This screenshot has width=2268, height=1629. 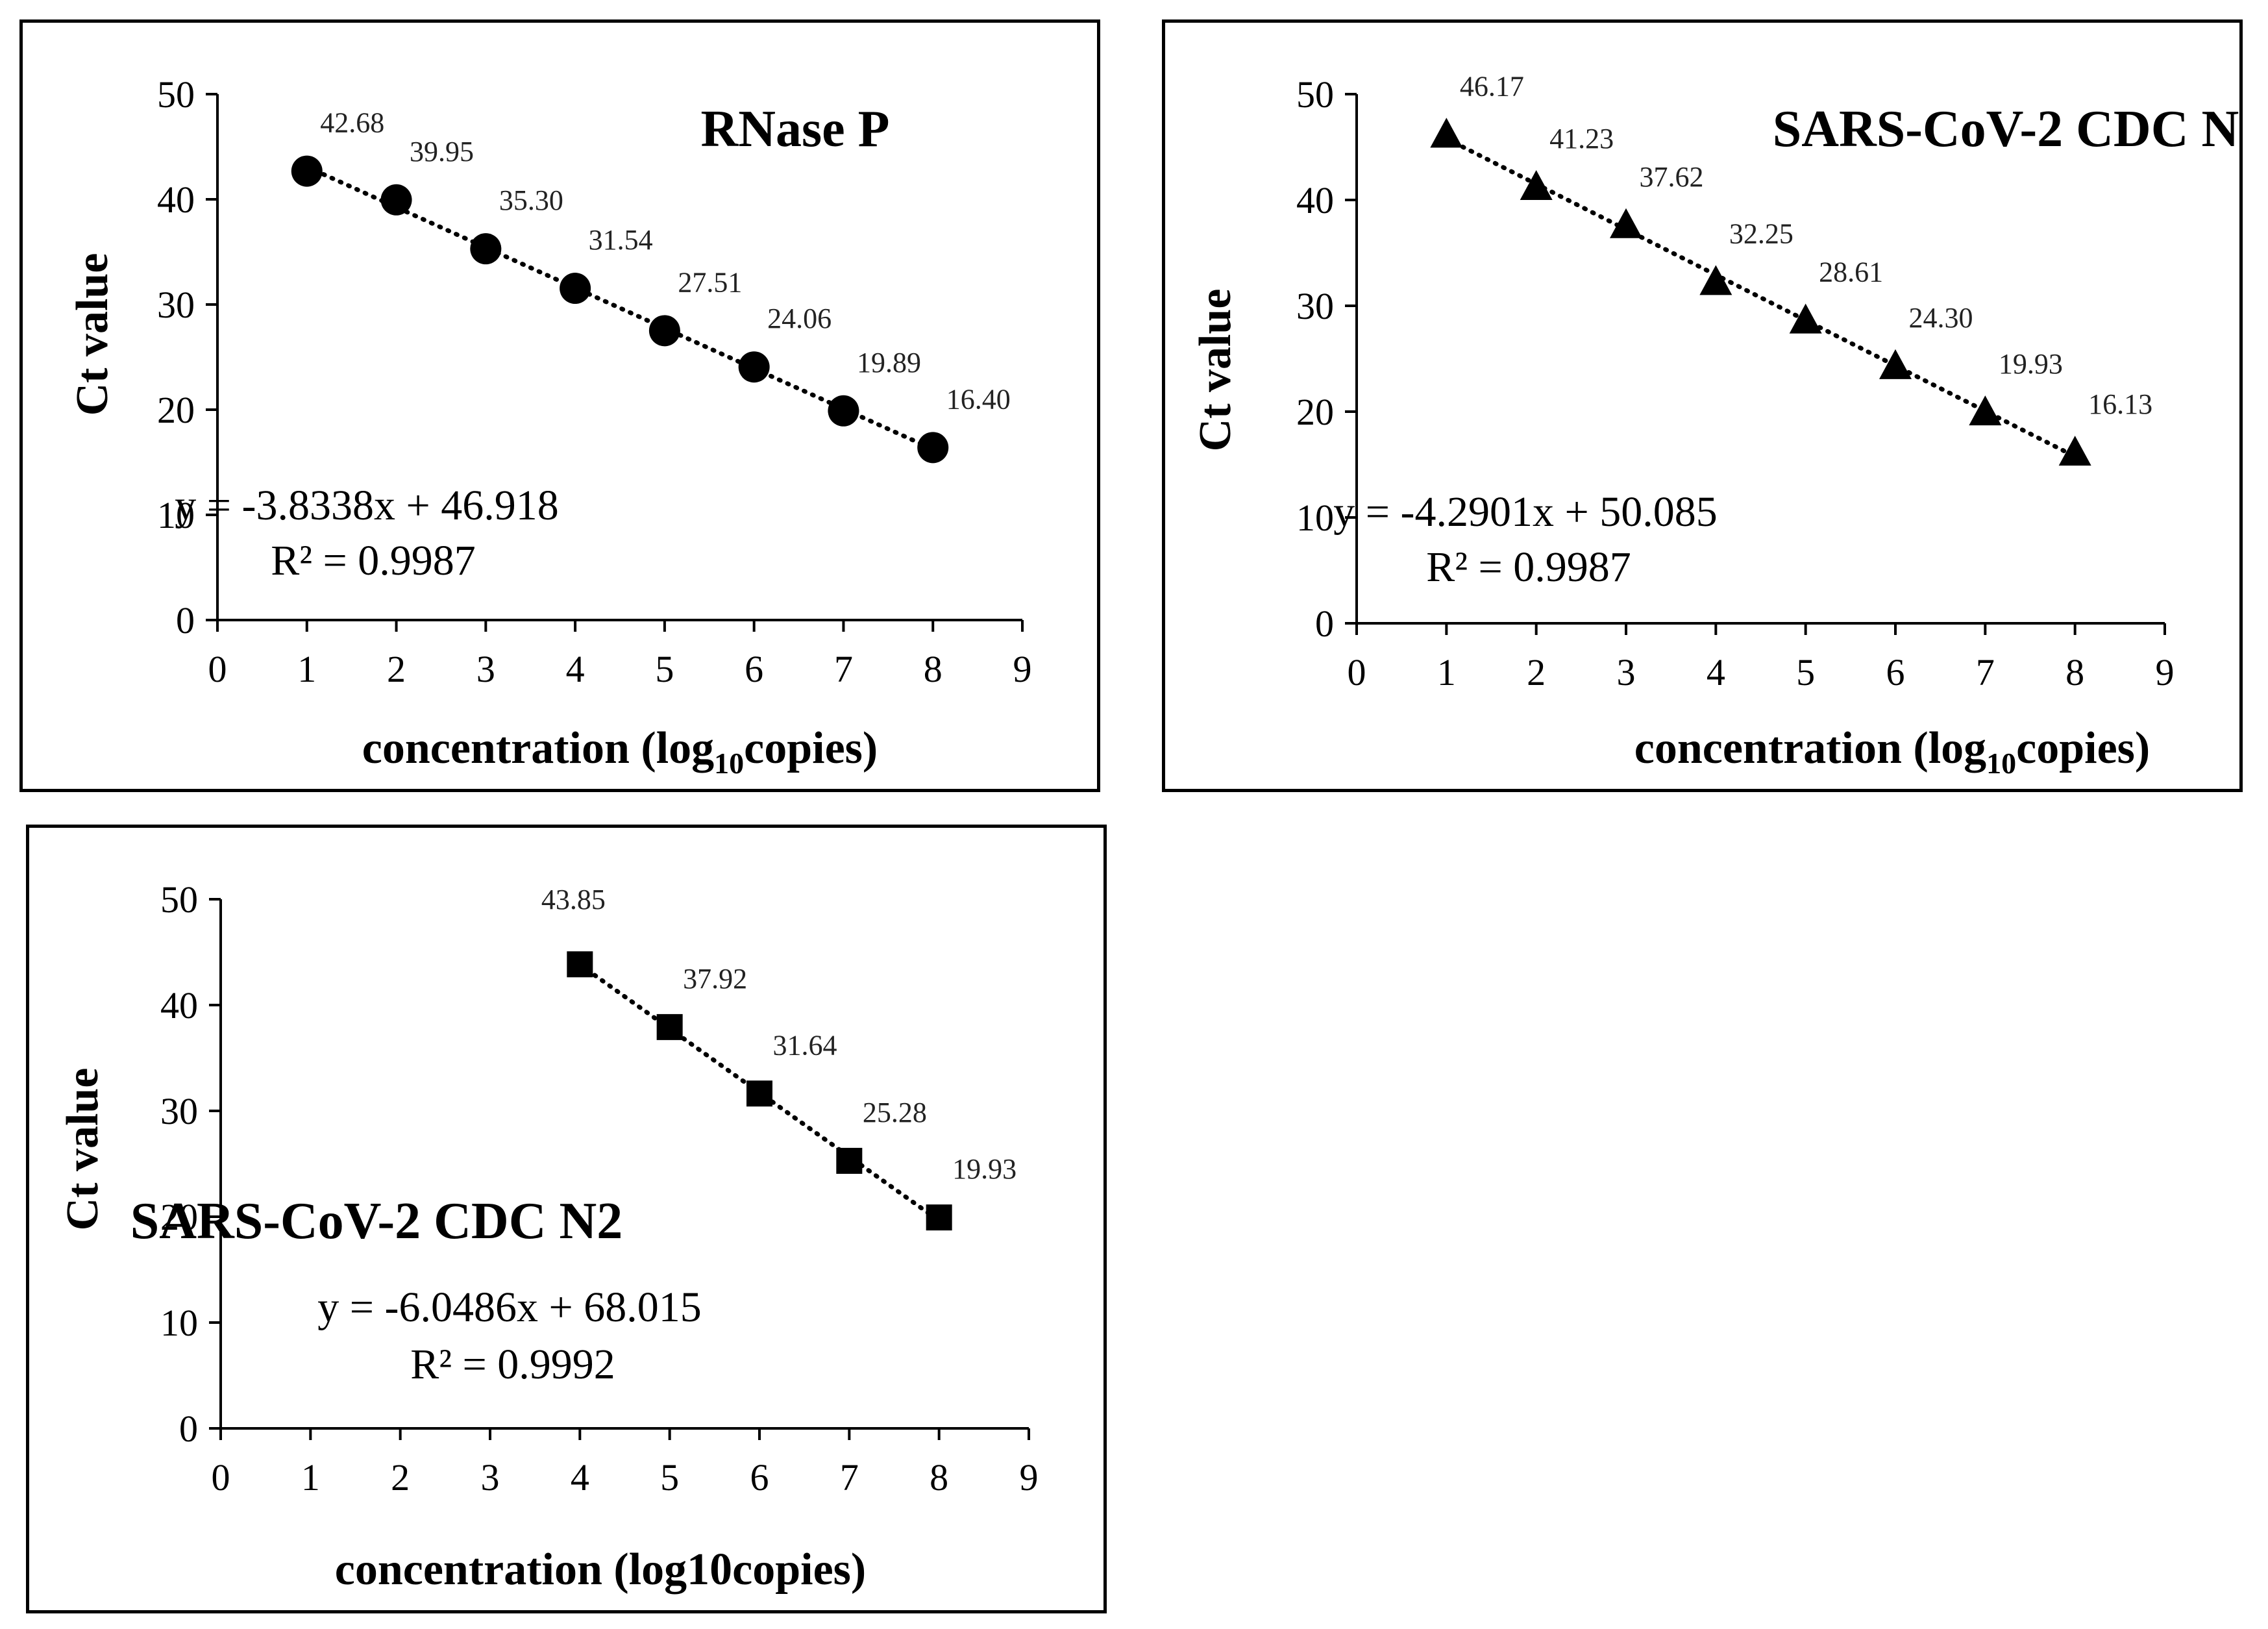 What do you see at coordinates (715, 979) in the screenshot?
I see `data-label: 37.92` at bounding box center [715, 979].